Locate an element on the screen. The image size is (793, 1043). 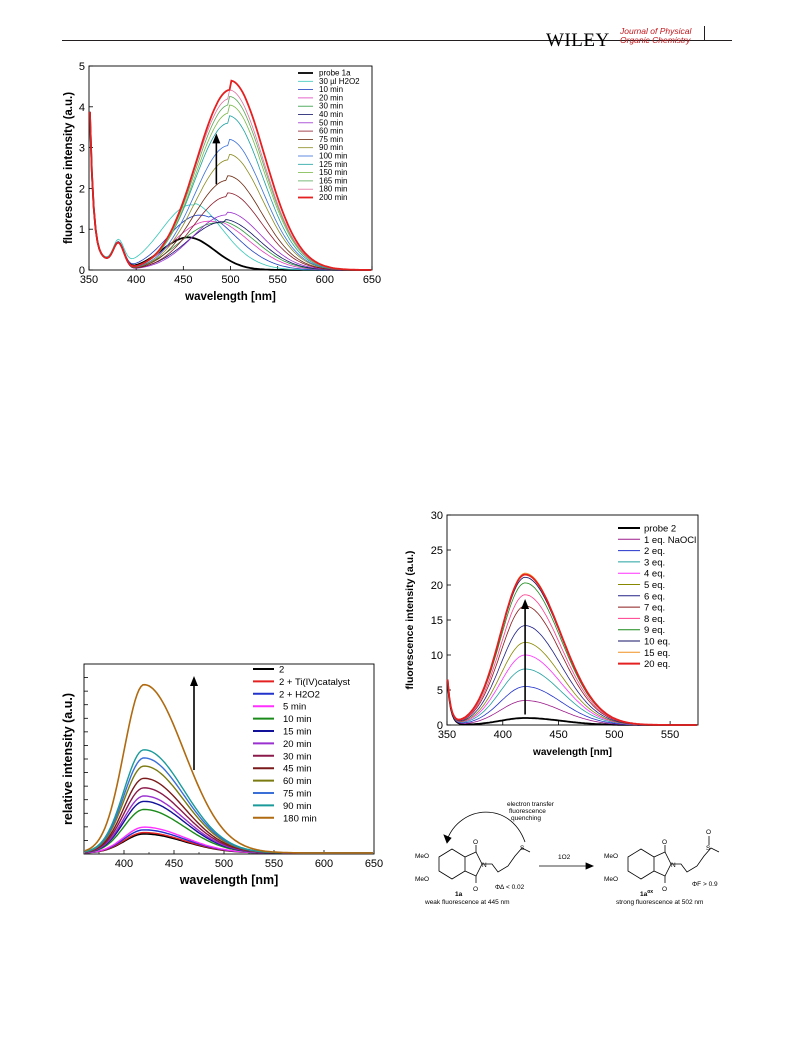
y-axis-title: fluorescence intensity (a.u.) is located at coordinates (410, 620).